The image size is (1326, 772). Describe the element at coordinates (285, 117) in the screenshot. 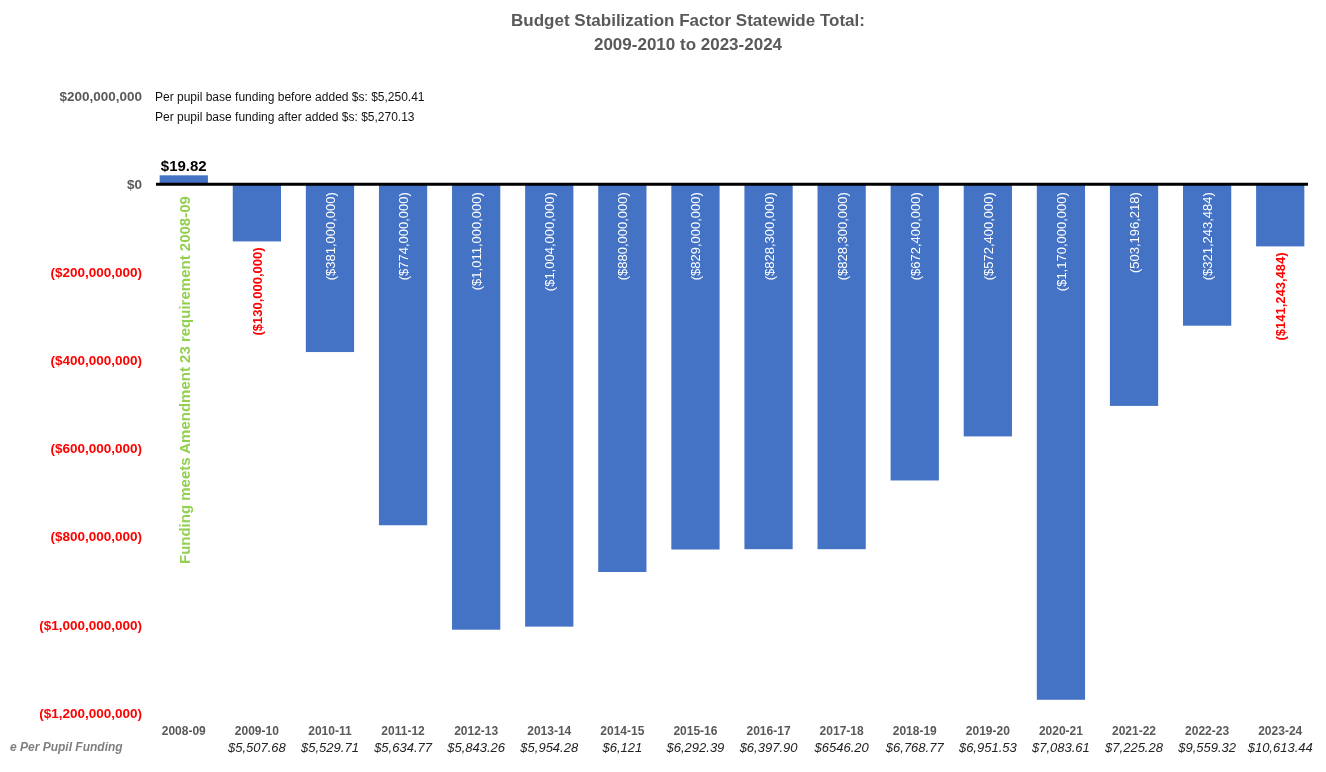

I see `annotation: Per pupil base funding after added $s: $5,270.13` at that location.